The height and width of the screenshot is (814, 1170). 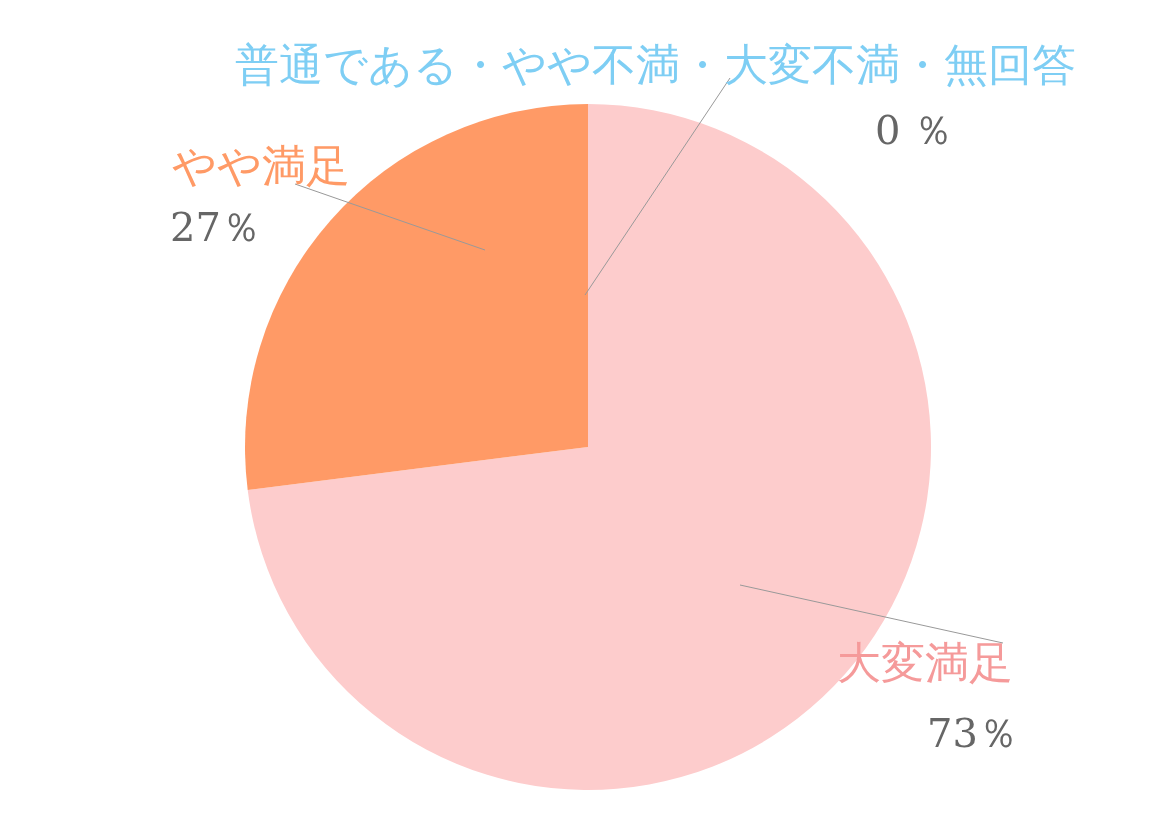 What do you see at coordinates (925, 662) in the screenshot?
I see `slice-label: 大変満足` at bounding box center [925, 662].